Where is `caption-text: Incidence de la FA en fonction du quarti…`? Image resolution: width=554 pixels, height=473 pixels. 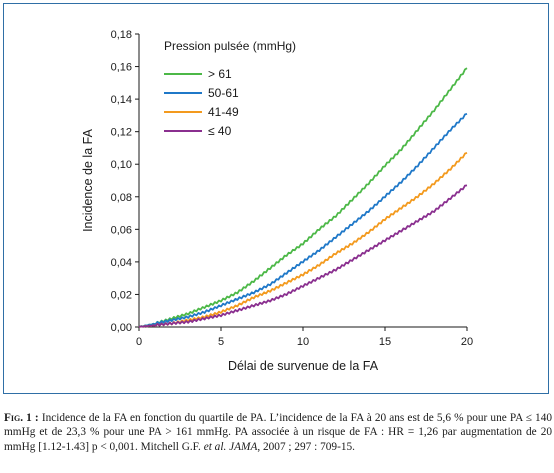 caption-text: Incidence de la FA en fonction du quarti… is located at coordinates (278, 432).